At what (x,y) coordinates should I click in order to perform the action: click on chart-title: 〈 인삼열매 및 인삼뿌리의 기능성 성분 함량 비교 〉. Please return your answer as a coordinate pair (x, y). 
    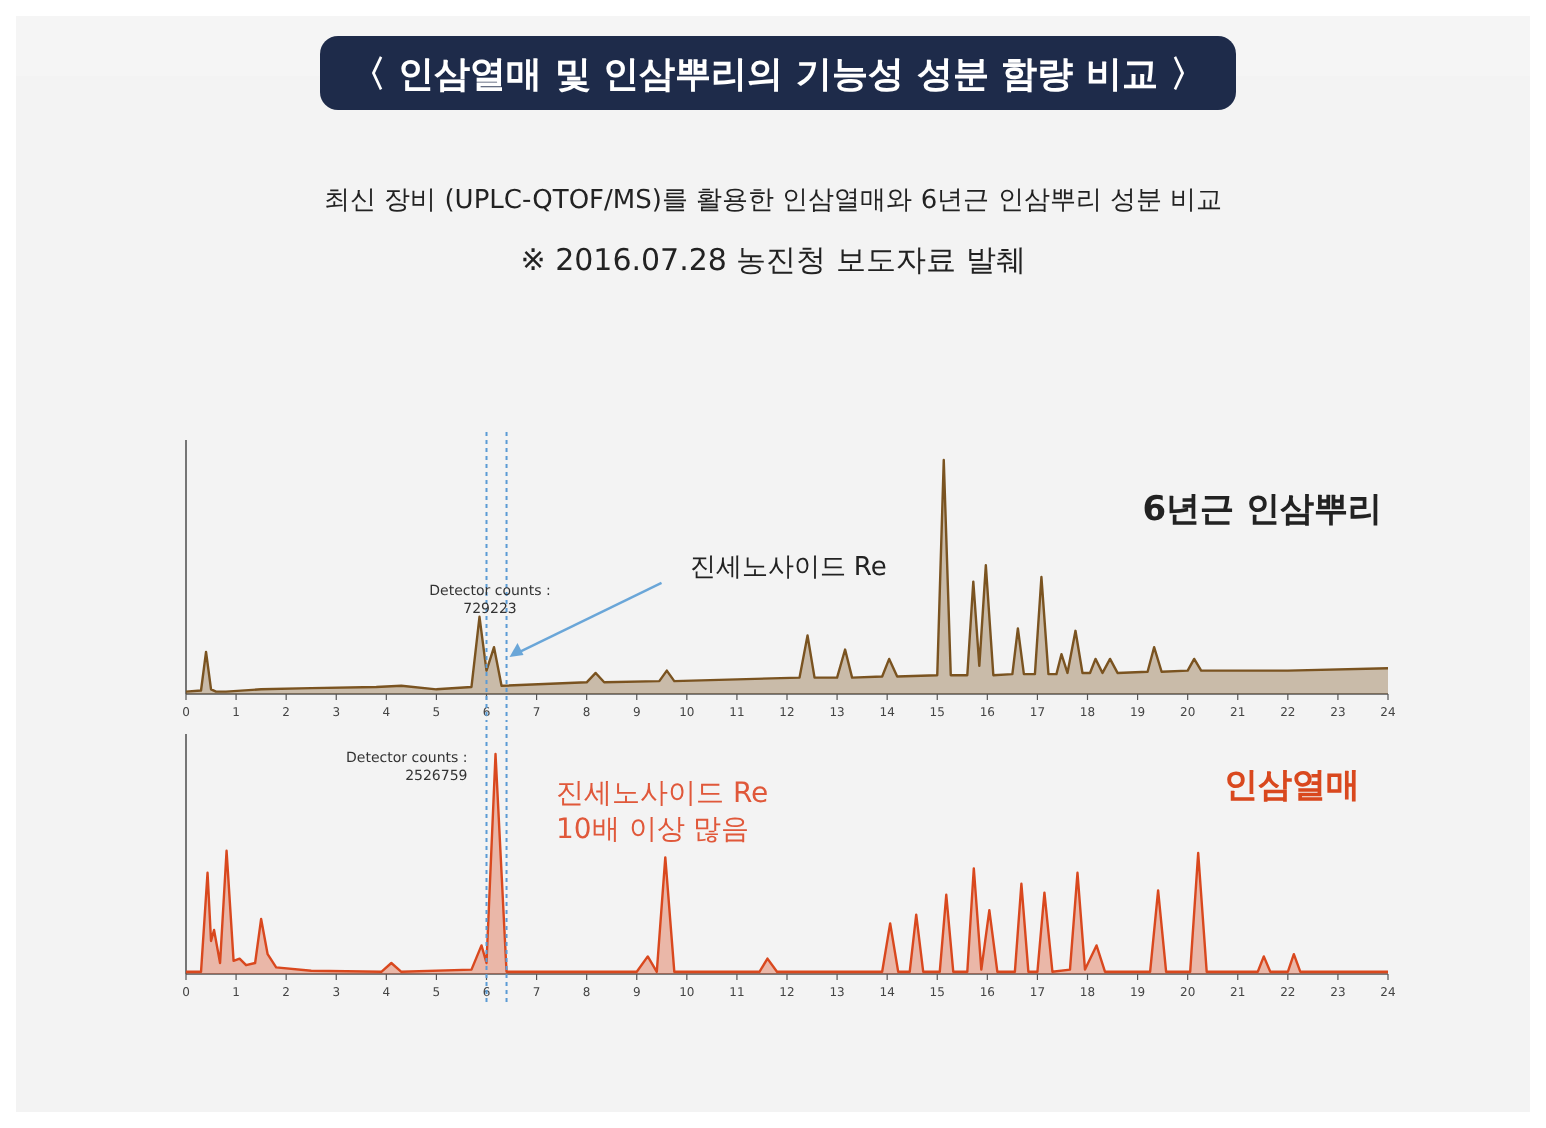
    Looking at the image, I should click on (778, 75).